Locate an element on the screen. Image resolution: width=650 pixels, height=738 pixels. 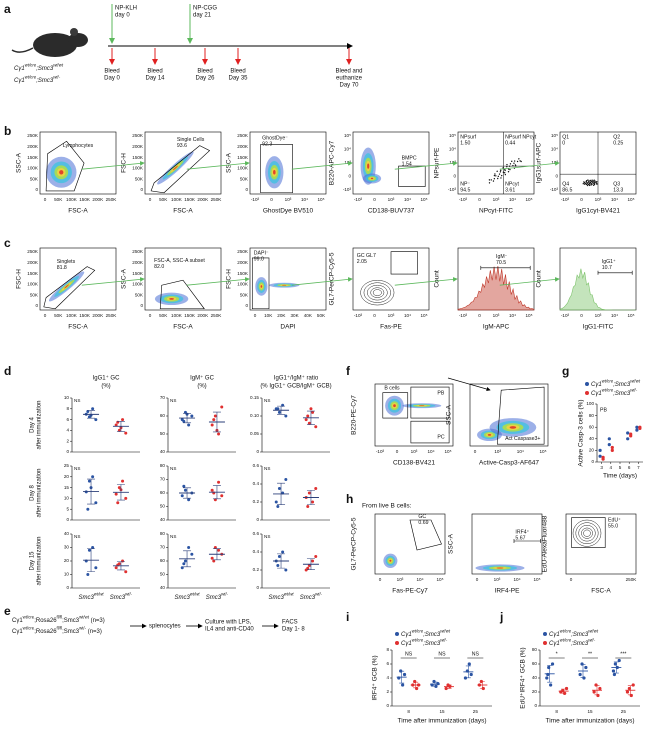
x-tick-label: 30K is located at coordinates (295, 315).